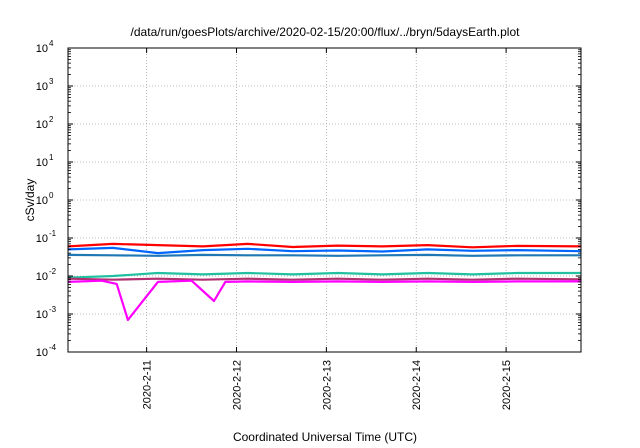  I want to click on y-tick-exponent: 0, so click(51, 195).